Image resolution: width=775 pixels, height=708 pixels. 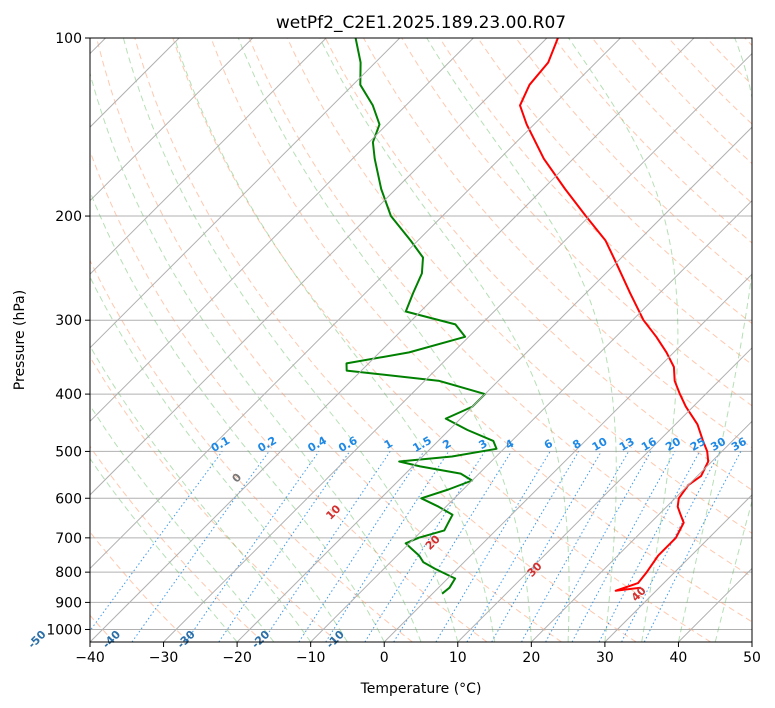 What do you see at coordinates (68, 39) in the screenshot?
I see `y-tick-label: 100` at bounding box center [68, 39].